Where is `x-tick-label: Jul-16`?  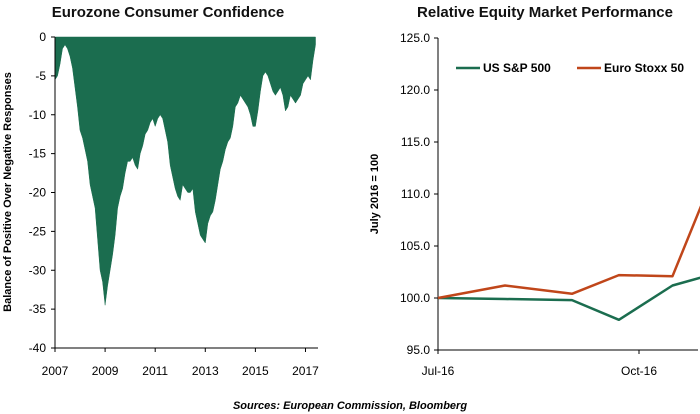 x-tick-label: Jul-16 is located at coordinates (438, 371).